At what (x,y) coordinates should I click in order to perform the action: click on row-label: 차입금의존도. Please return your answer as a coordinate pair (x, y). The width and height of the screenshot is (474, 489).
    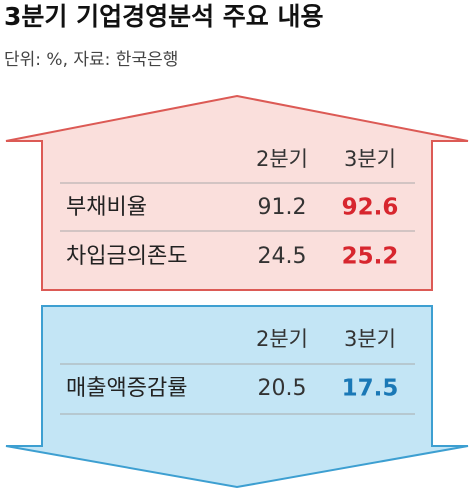
    Looking at the image, I should click on (126, 256).